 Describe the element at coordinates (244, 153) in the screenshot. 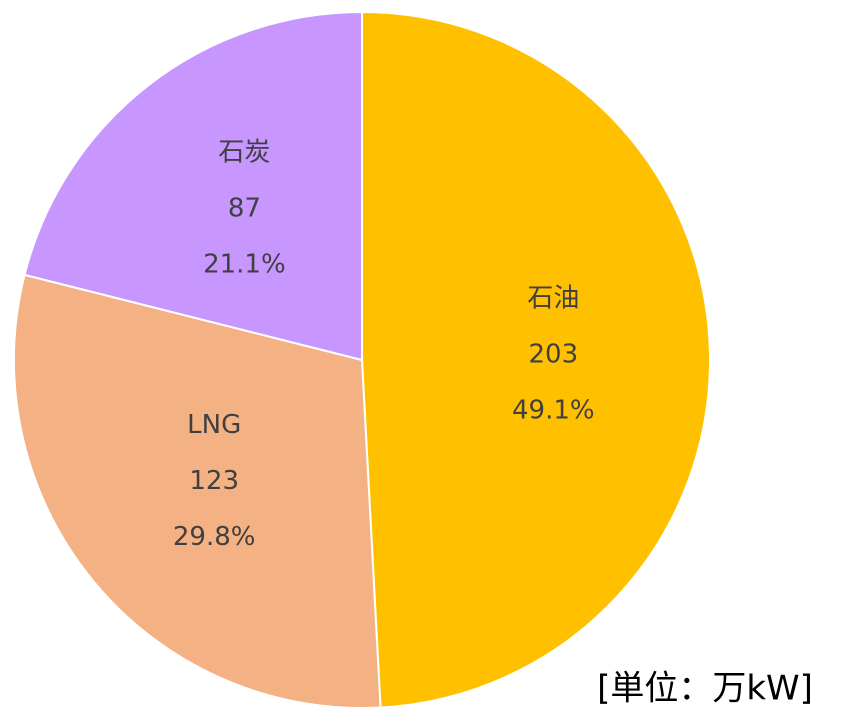

I see `slice-category: 石炭` at that location.